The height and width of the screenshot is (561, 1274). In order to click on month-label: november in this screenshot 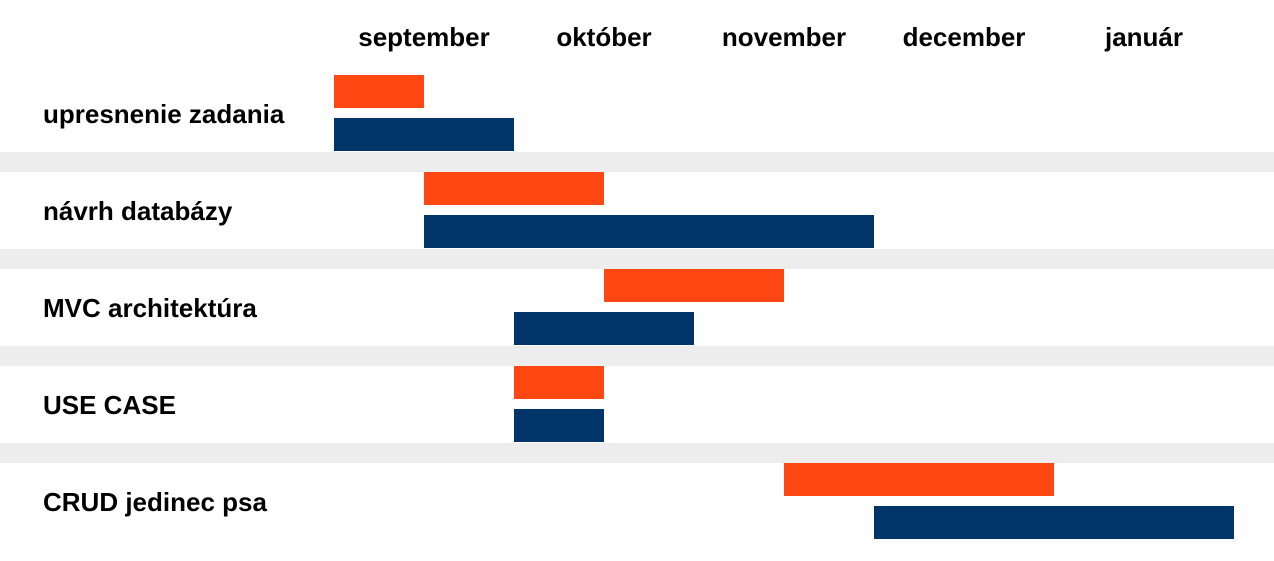, I will do `click(784, 37)`.